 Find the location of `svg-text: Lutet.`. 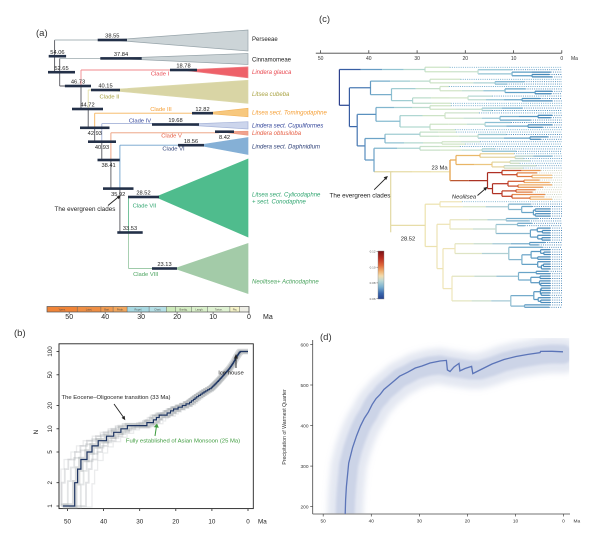

svg-text: Lutet. is located at coordinates (89, 310).